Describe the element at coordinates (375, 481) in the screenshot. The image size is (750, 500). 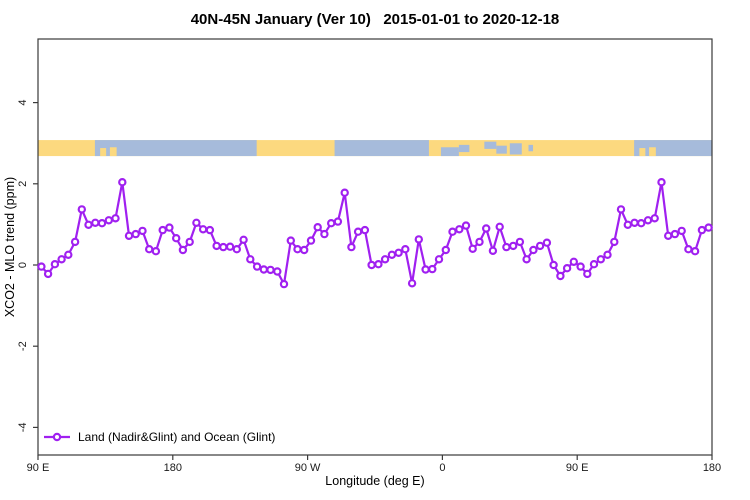
I see `x-axis-title: Longitude (deg E)` at that location.